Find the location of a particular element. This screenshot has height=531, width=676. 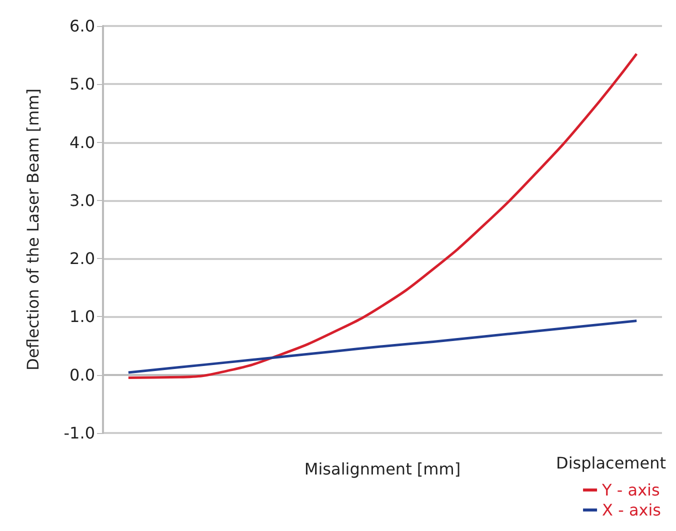

y-axis-title: Deflection of the Laser Beam [mm] is located at coordinates (33, 229).